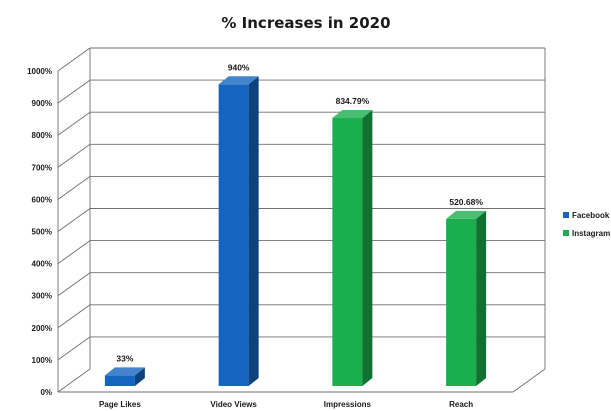  What do you see at coordinates (39, 71) in the screenshot?
I see `y-tick-label: 1000%` at bounding box center [39, 71].